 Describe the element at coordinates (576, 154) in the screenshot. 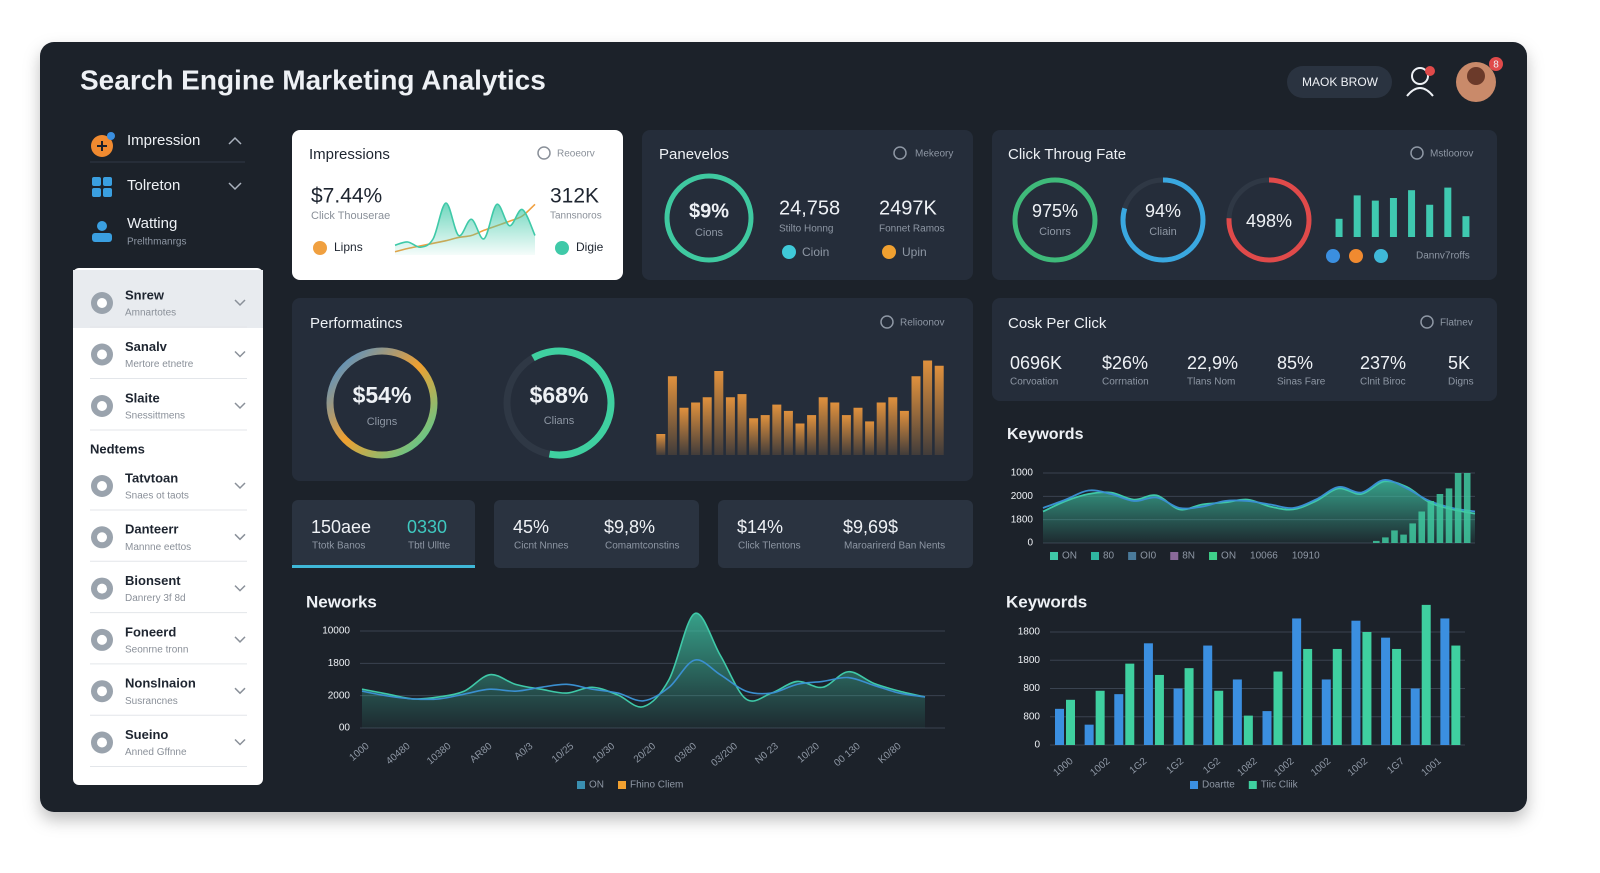

I see `card-badge: Reoeorv` at that location.